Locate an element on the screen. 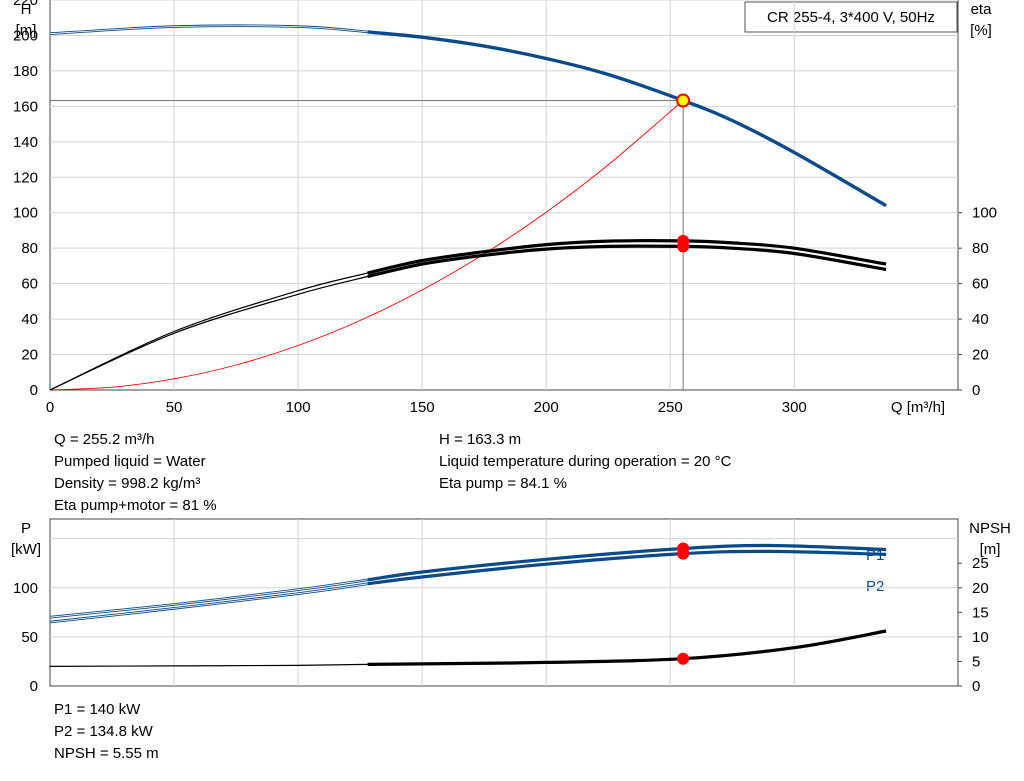  y-right-label-2: [%] is located at coordinates (981, 30).